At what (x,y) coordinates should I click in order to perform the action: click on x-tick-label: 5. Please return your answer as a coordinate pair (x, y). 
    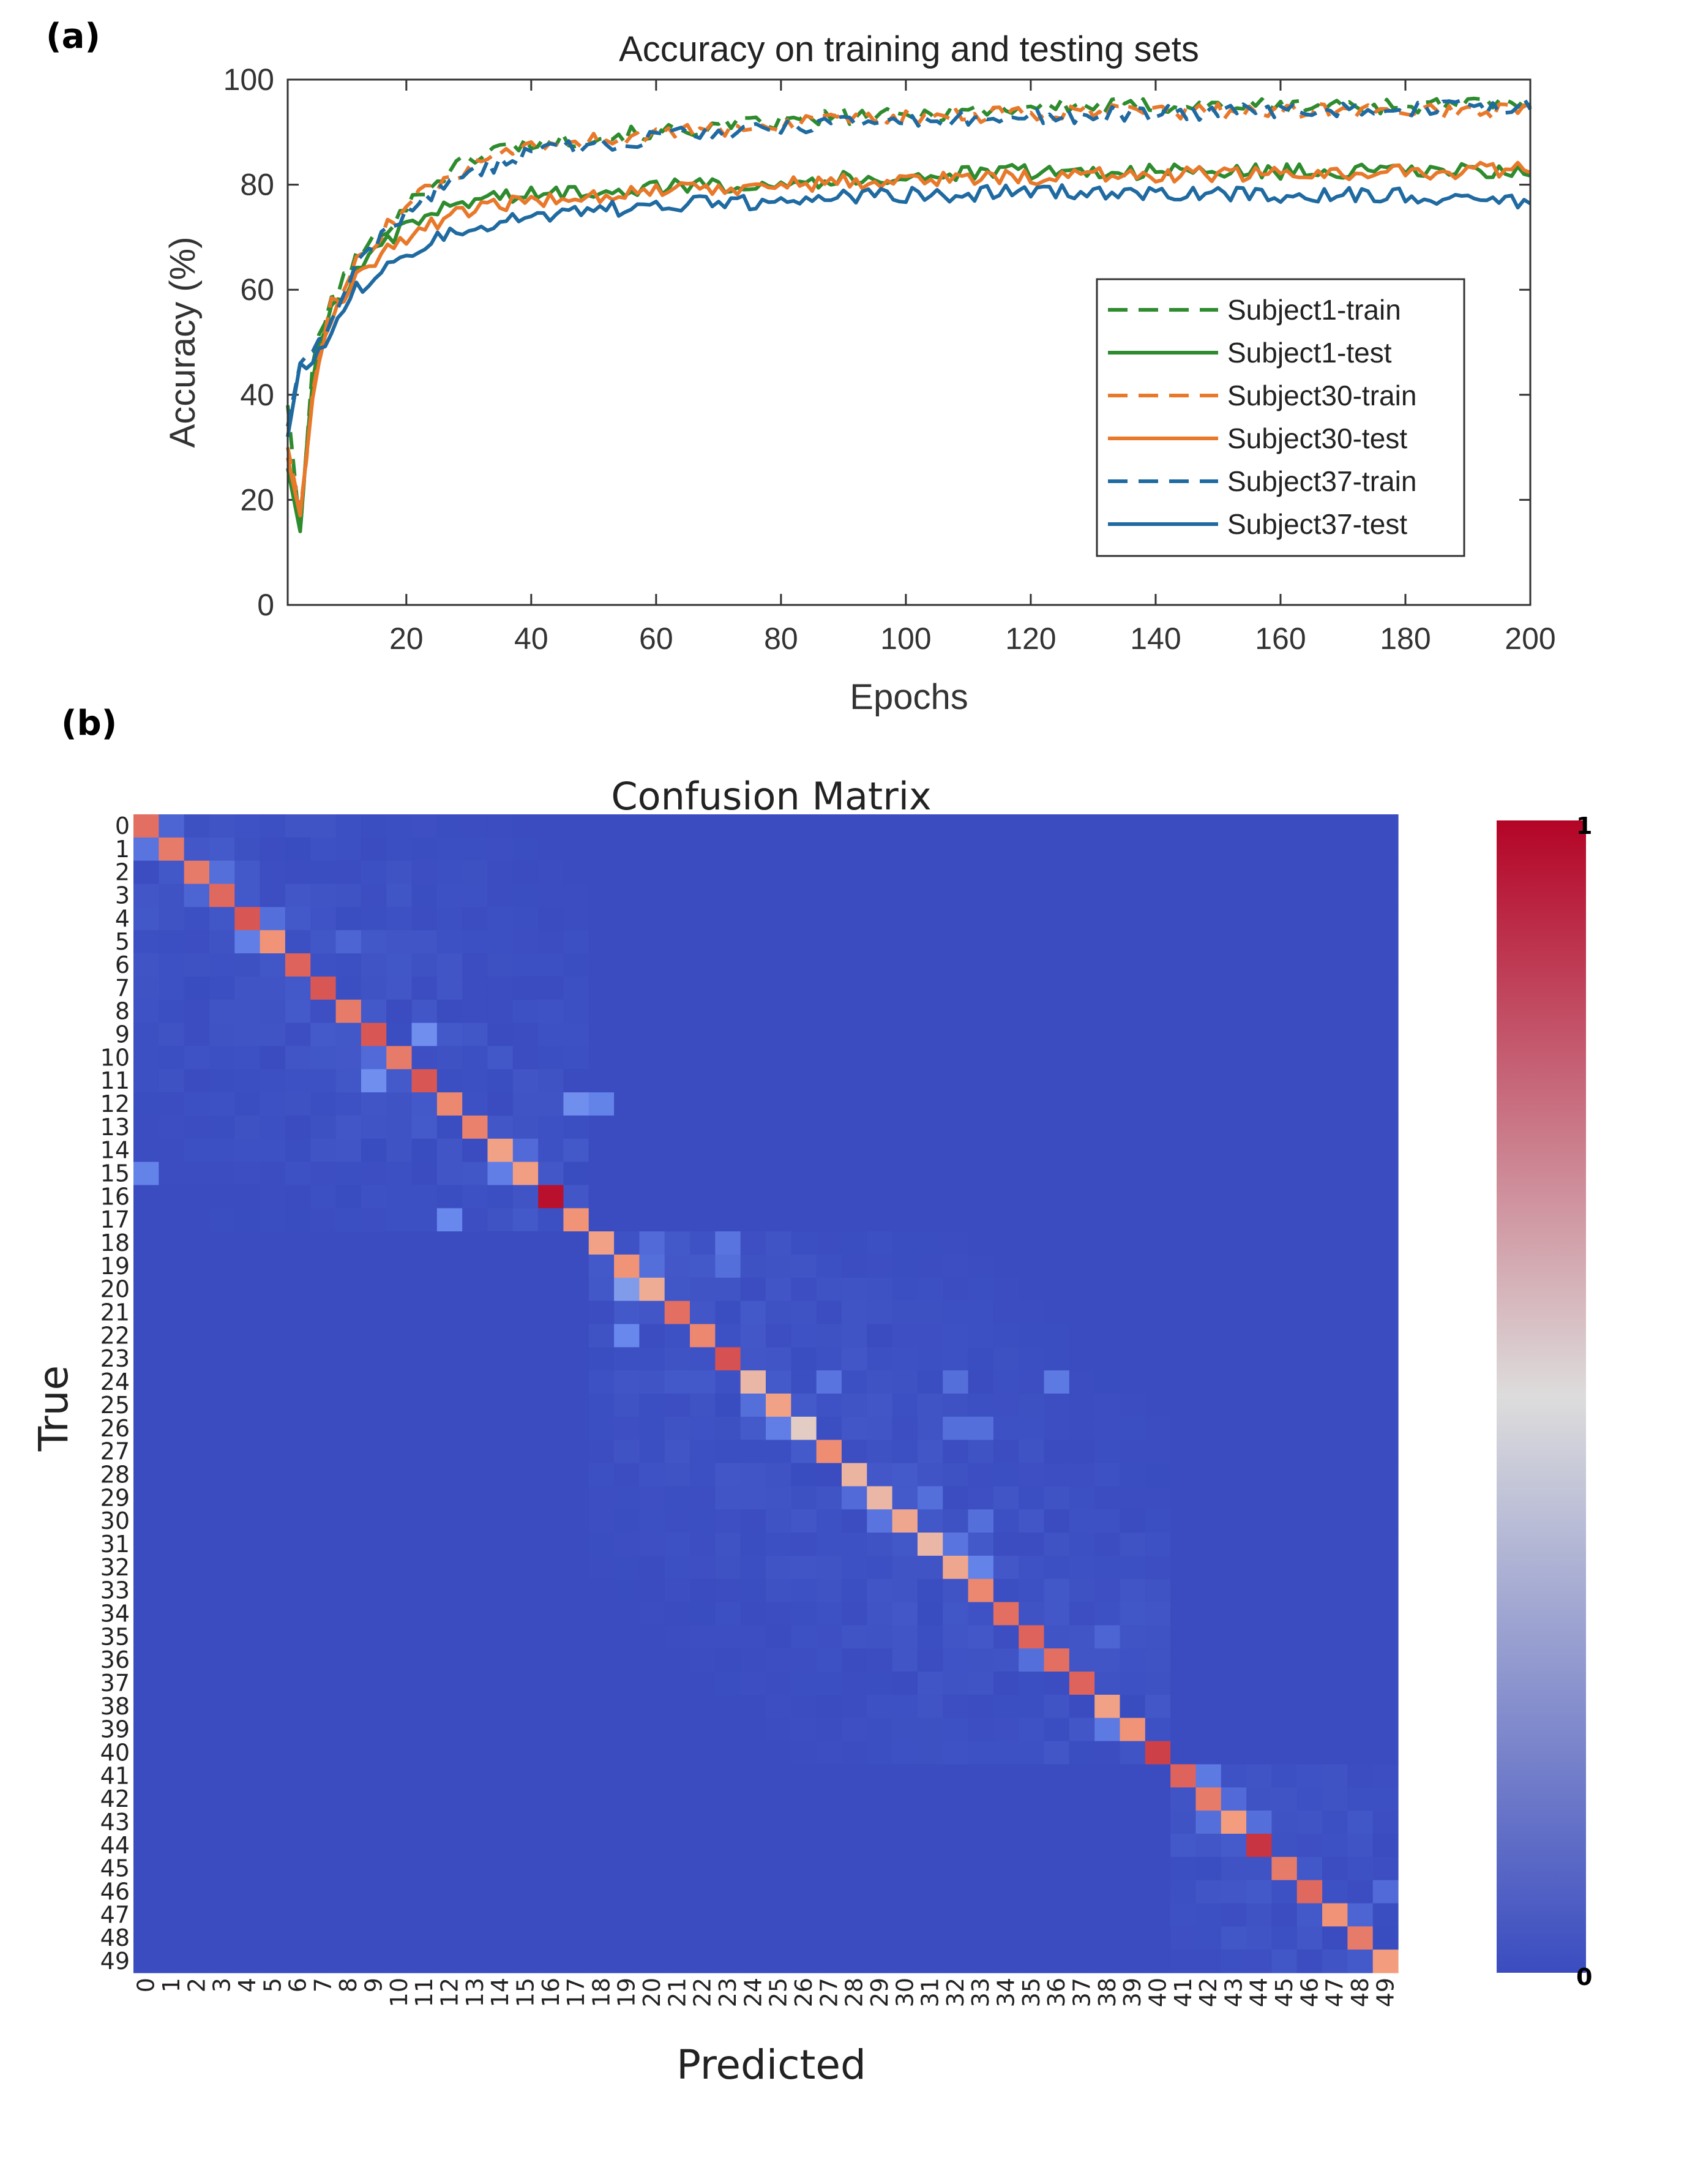
    Looking at the image, I should click on (272, 1985).